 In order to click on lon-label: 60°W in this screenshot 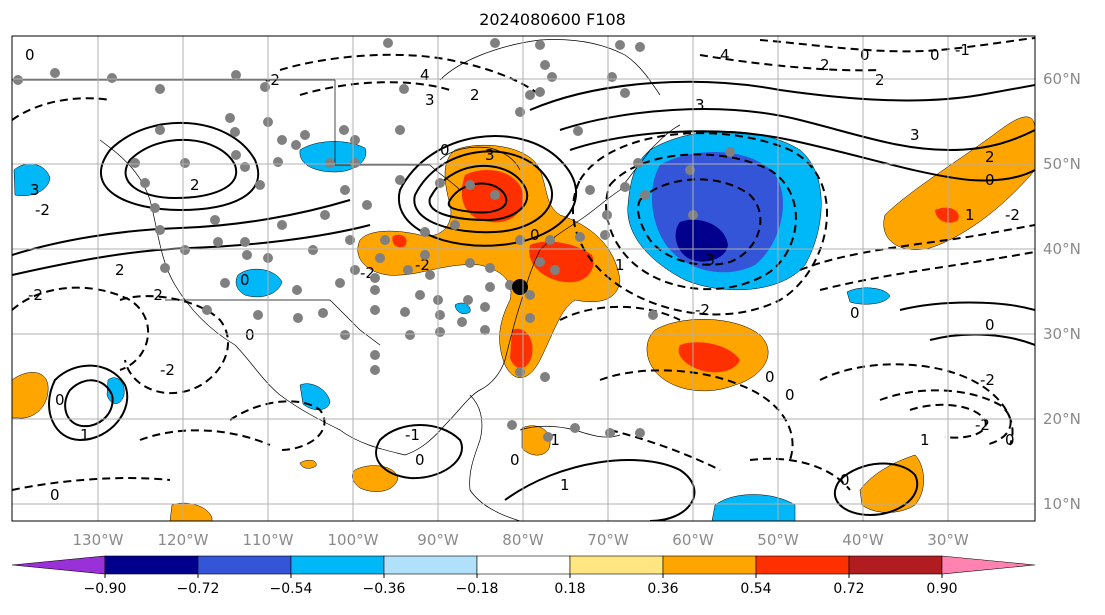, I will do `click(693, 540)`.